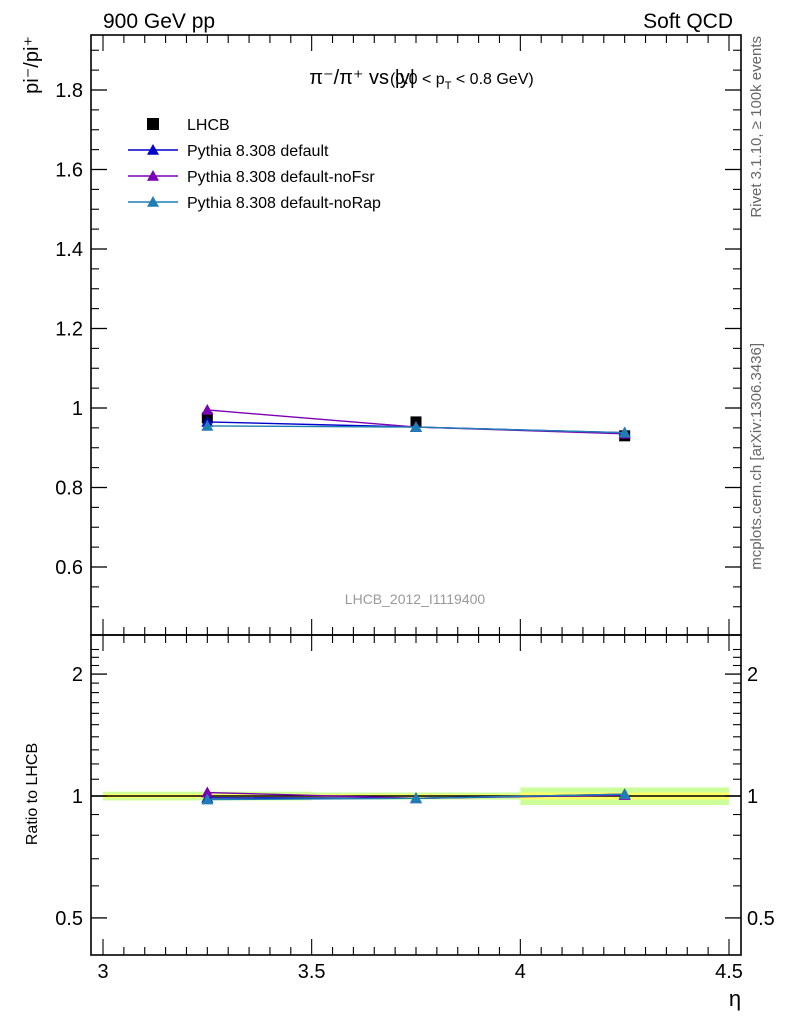 The width and height of the screenshot is (786, 1024). I want to click on header-right: Soft QCD, so click(688, 21).